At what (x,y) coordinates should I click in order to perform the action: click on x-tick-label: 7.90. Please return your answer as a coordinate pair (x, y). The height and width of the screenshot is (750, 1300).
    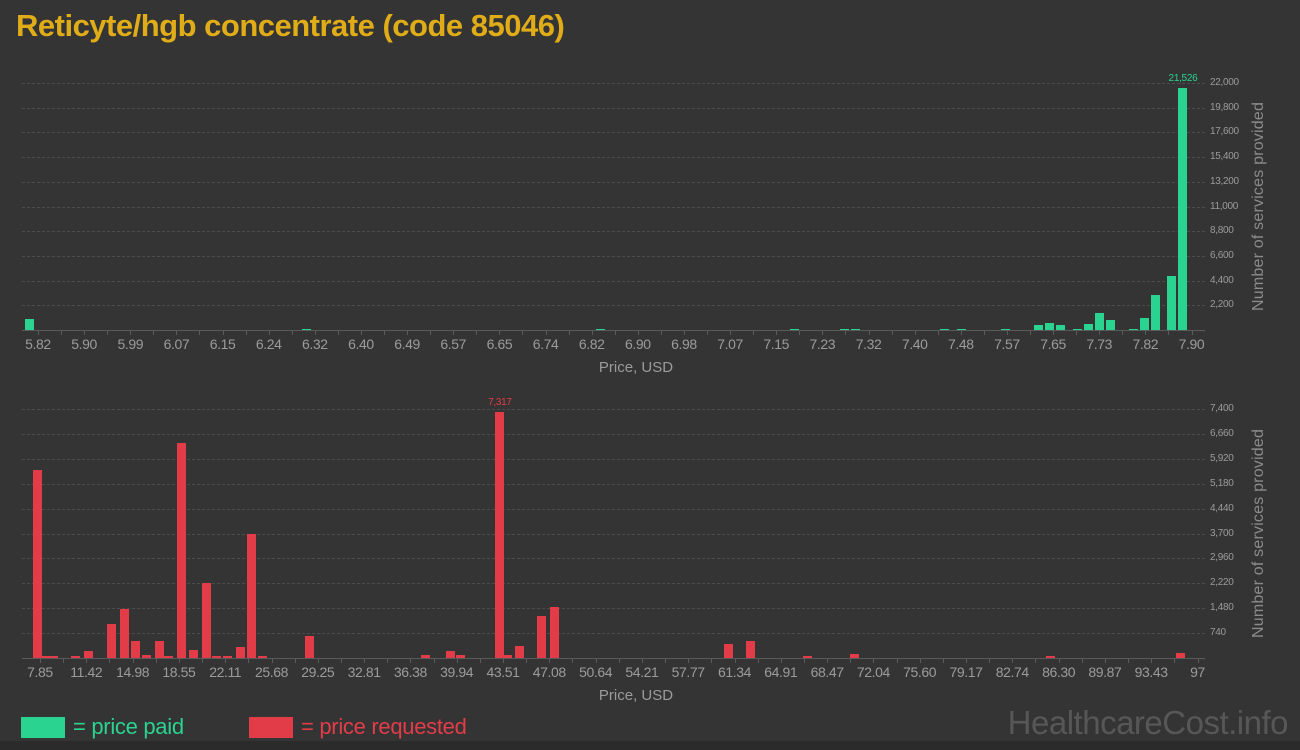
    Looking at the image, I should click on (1191, 344).